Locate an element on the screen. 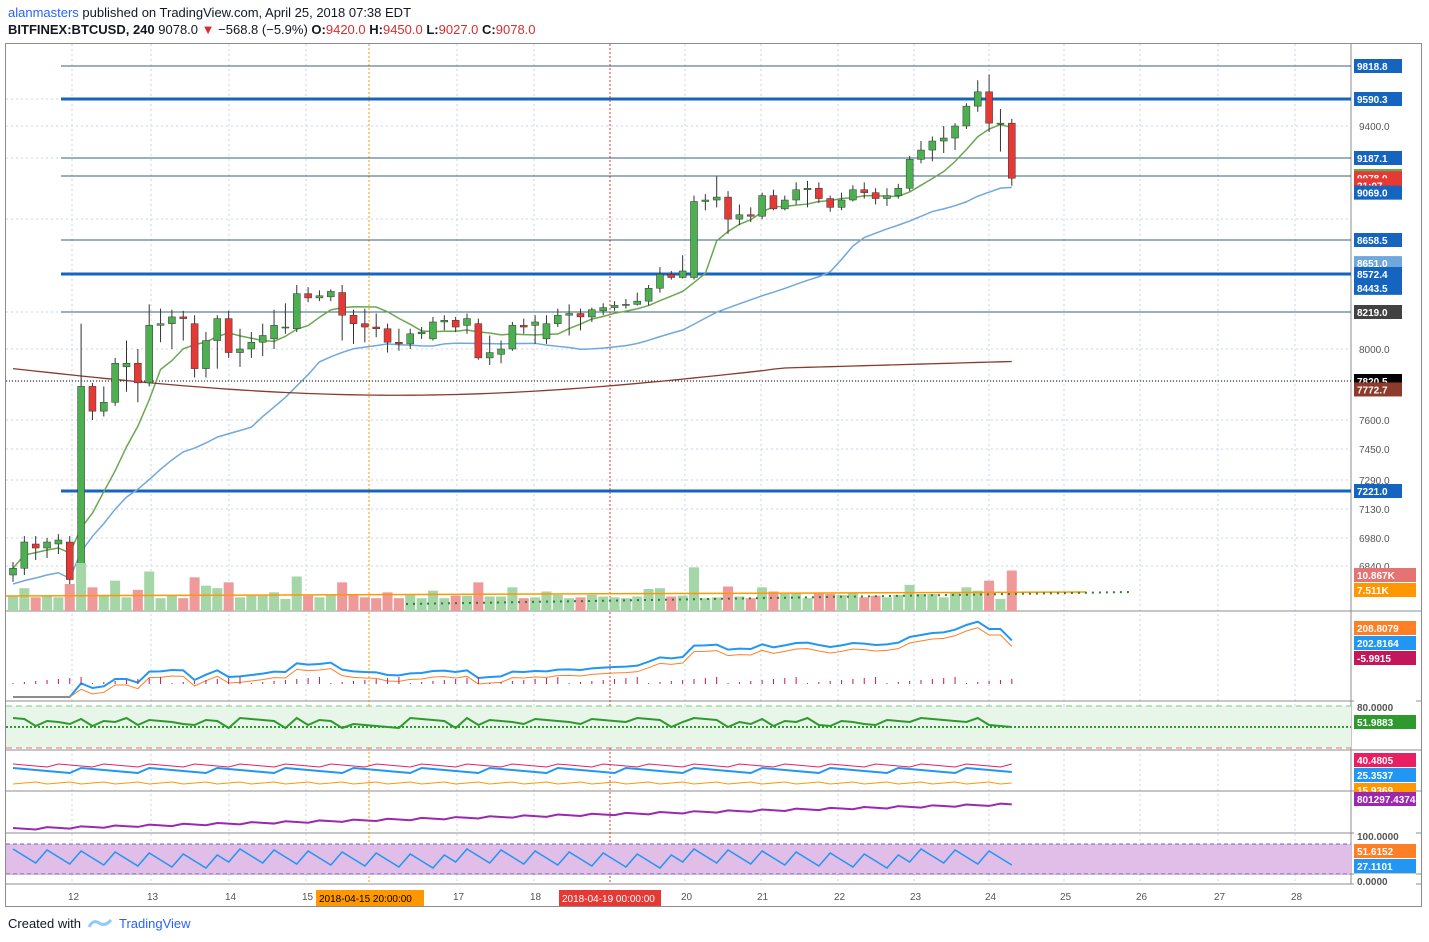  tradingview-logo-icon is located at coordinates (100, 923).